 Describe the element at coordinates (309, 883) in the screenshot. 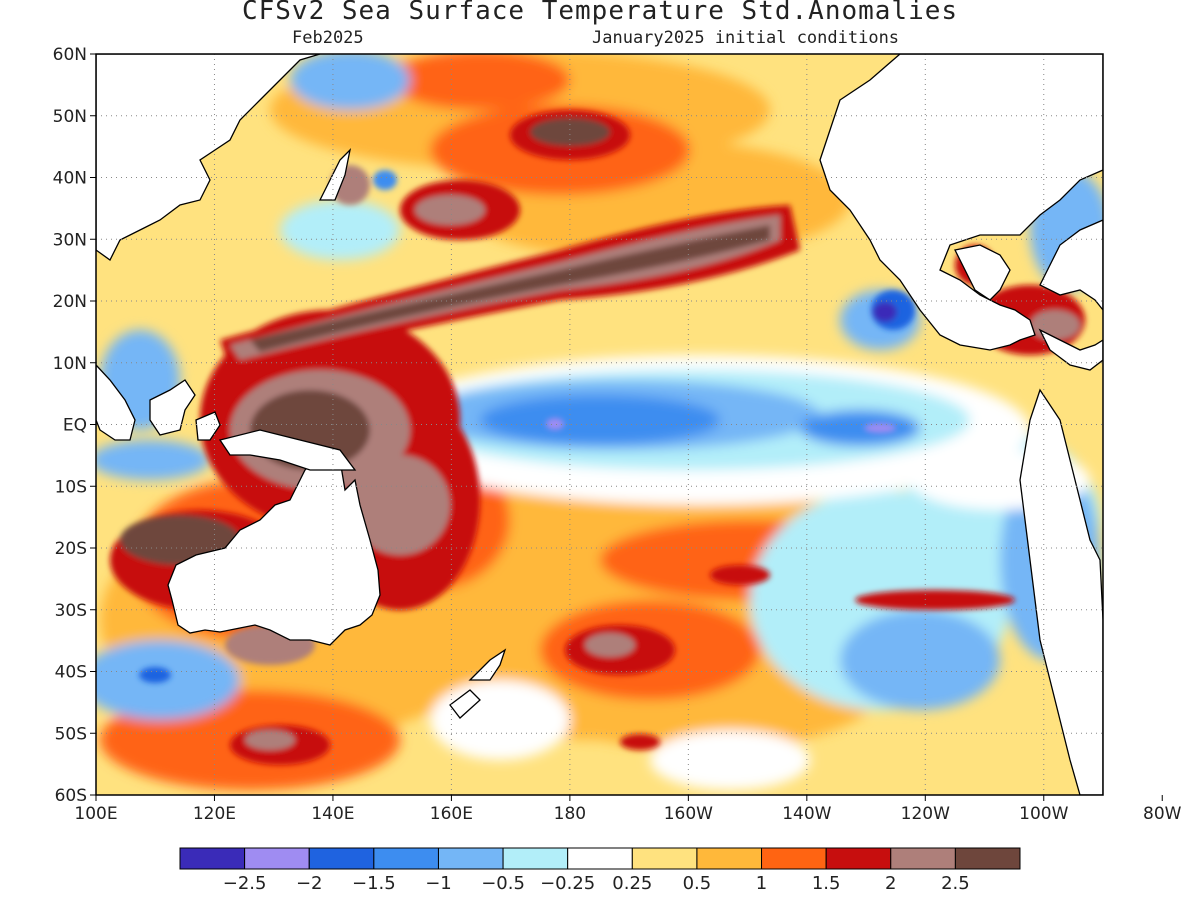

I see `colorbar-label: −2` at that location.